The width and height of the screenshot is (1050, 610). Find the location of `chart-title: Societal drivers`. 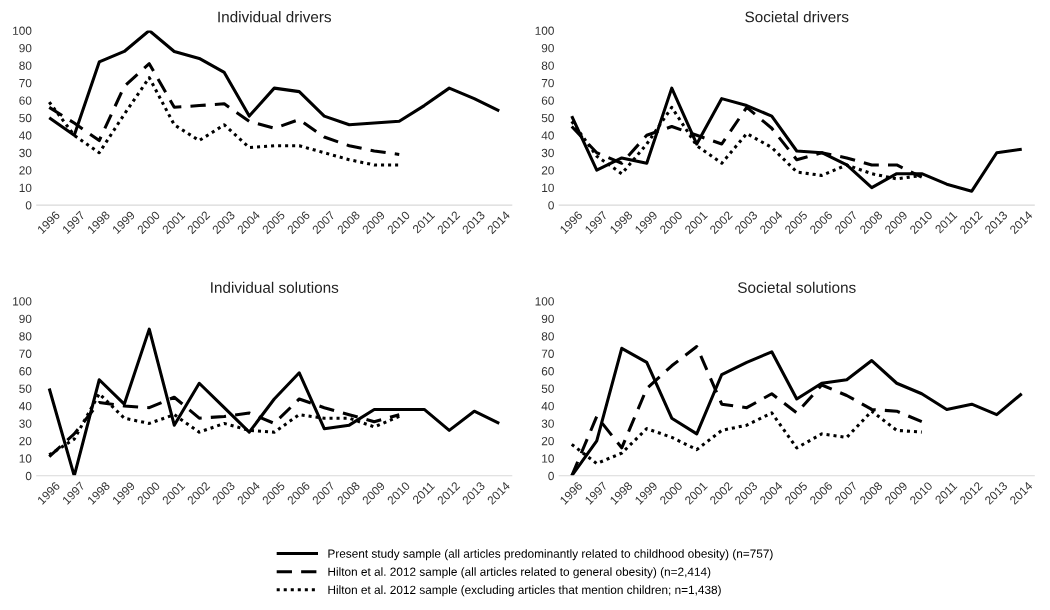

chart-title: Societal drivers is located at coordinates (797, 17).